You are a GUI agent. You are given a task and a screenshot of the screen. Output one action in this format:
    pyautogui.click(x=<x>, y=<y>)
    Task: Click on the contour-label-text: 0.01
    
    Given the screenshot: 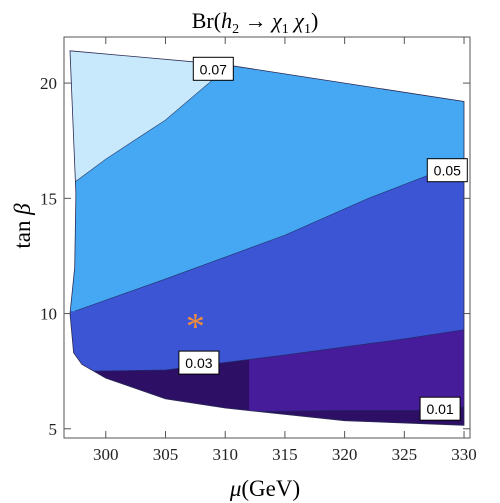 What is the action you would take?
    pyautogui.click(x=439, y=409)
    